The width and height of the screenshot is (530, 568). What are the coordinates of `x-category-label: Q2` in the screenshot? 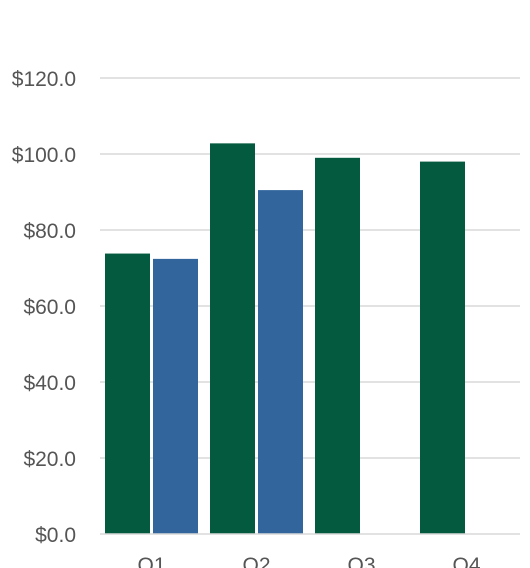 It's located at (256, 561).